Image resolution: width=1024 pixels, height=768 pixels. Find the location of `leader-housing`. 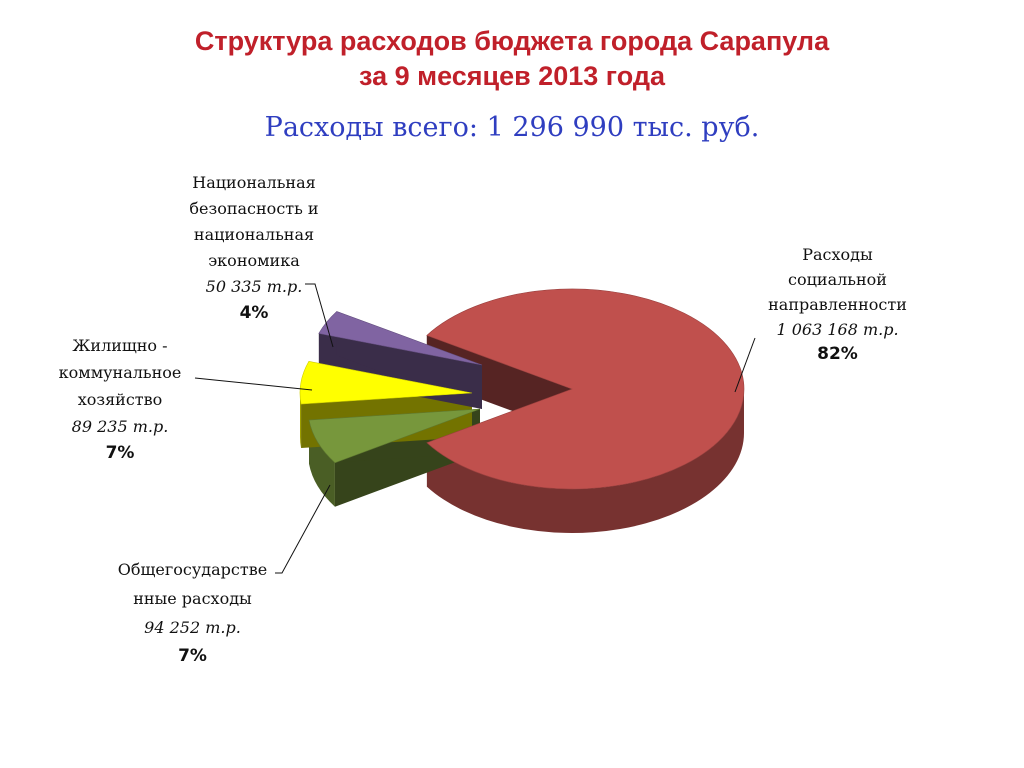

leader-housing is located at coordinates (253, 384).